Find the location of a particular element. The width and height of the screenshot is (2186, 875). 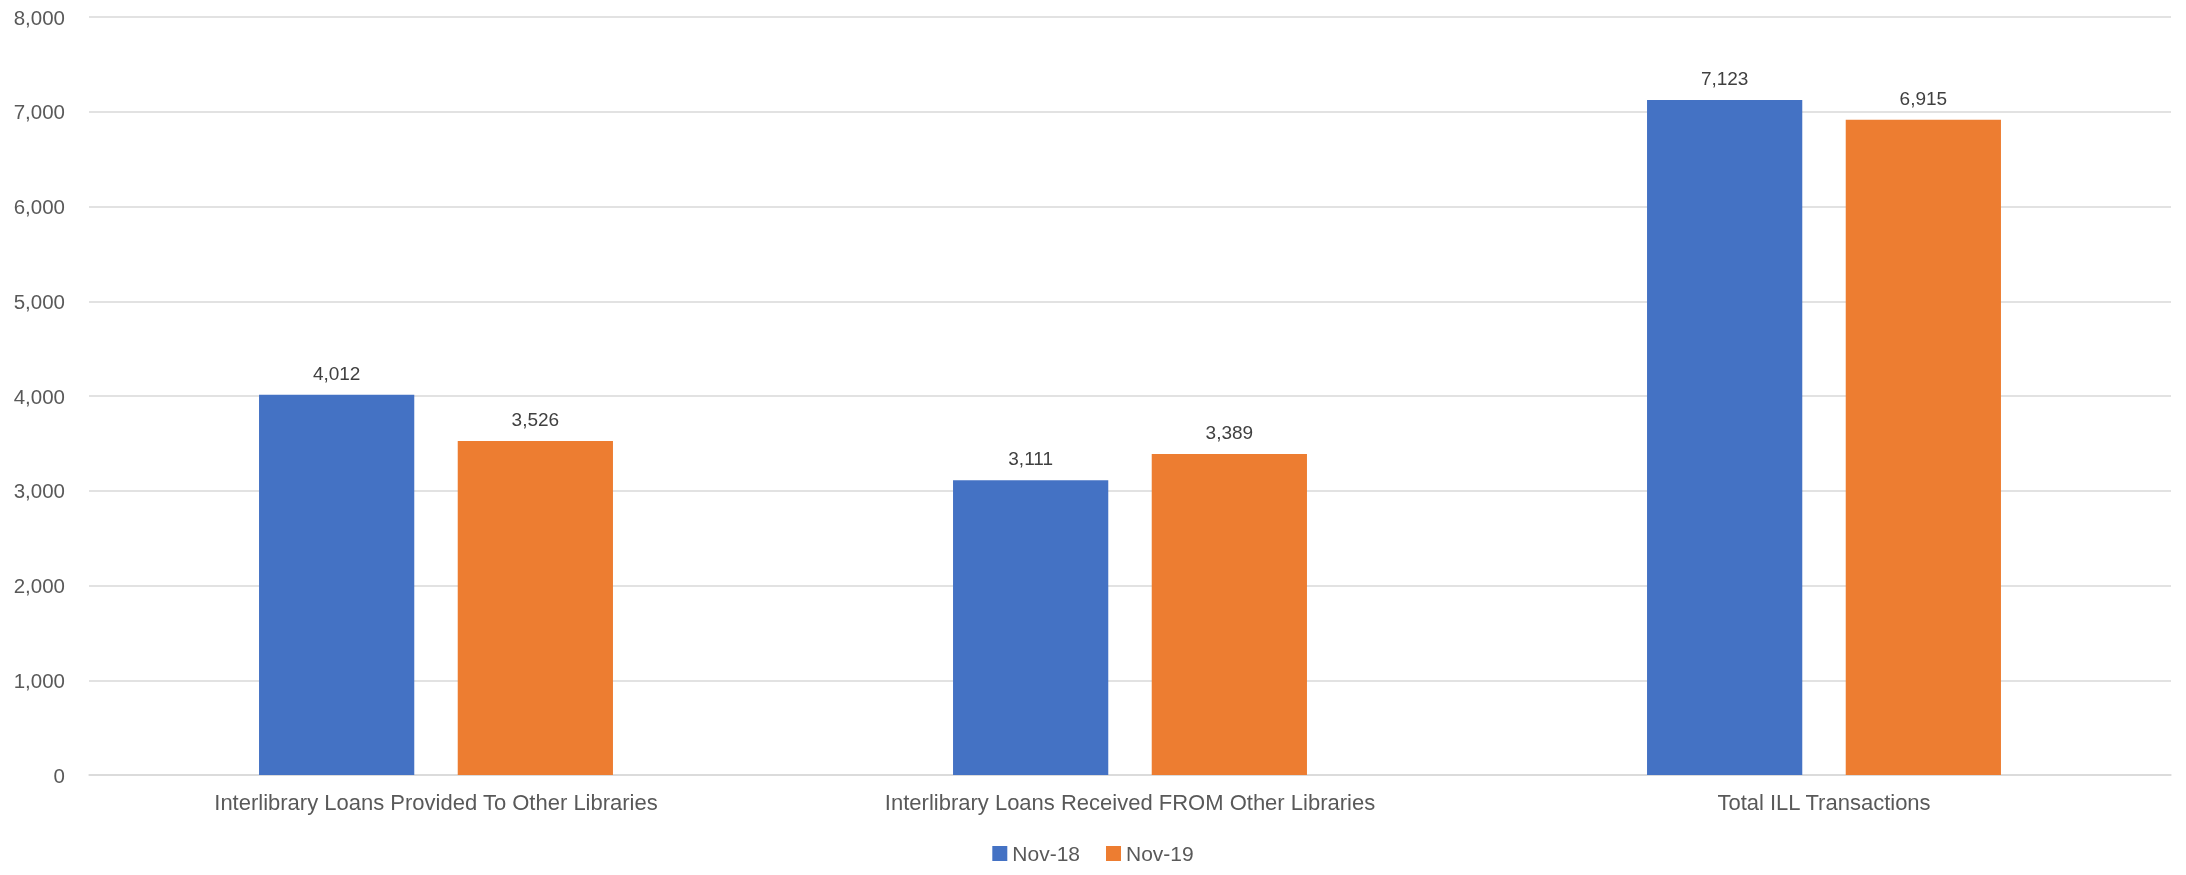

y-tick-label: 0 is located at coordinates (59, 775).